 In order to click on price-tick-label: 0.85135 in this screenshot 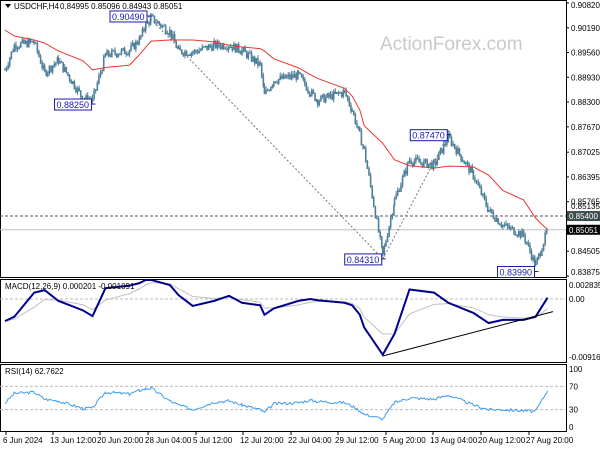, I will do `click(585, 206)`.